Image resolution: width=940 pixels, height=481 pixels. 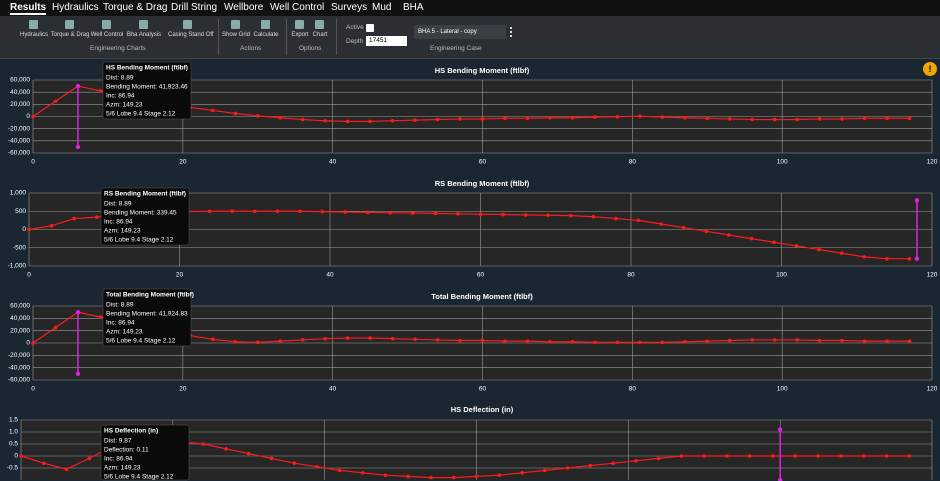 I want to click on tab: Wellbore, so click(x=243, y=7).